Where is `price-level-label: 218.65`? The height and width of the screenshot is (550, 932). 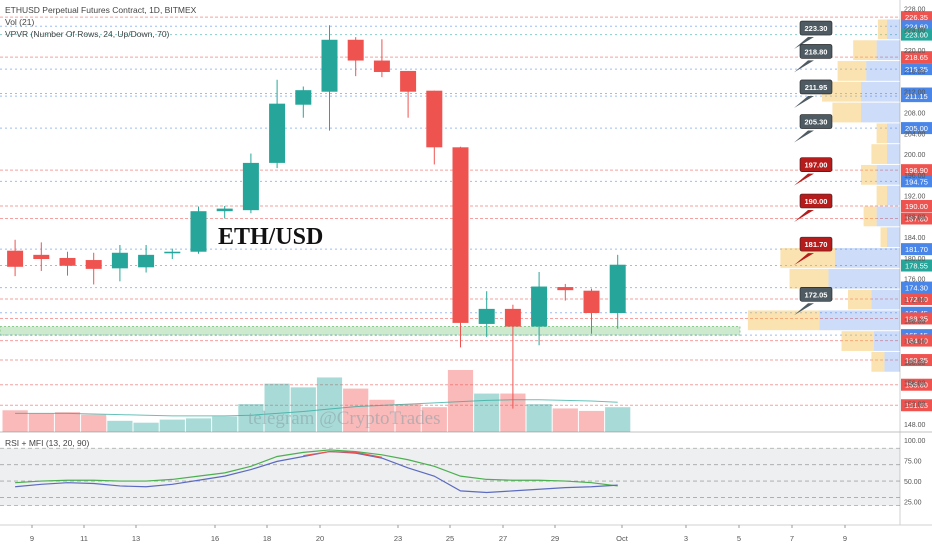 price-level-label: 218.65 is located at coordinates (916, 57).